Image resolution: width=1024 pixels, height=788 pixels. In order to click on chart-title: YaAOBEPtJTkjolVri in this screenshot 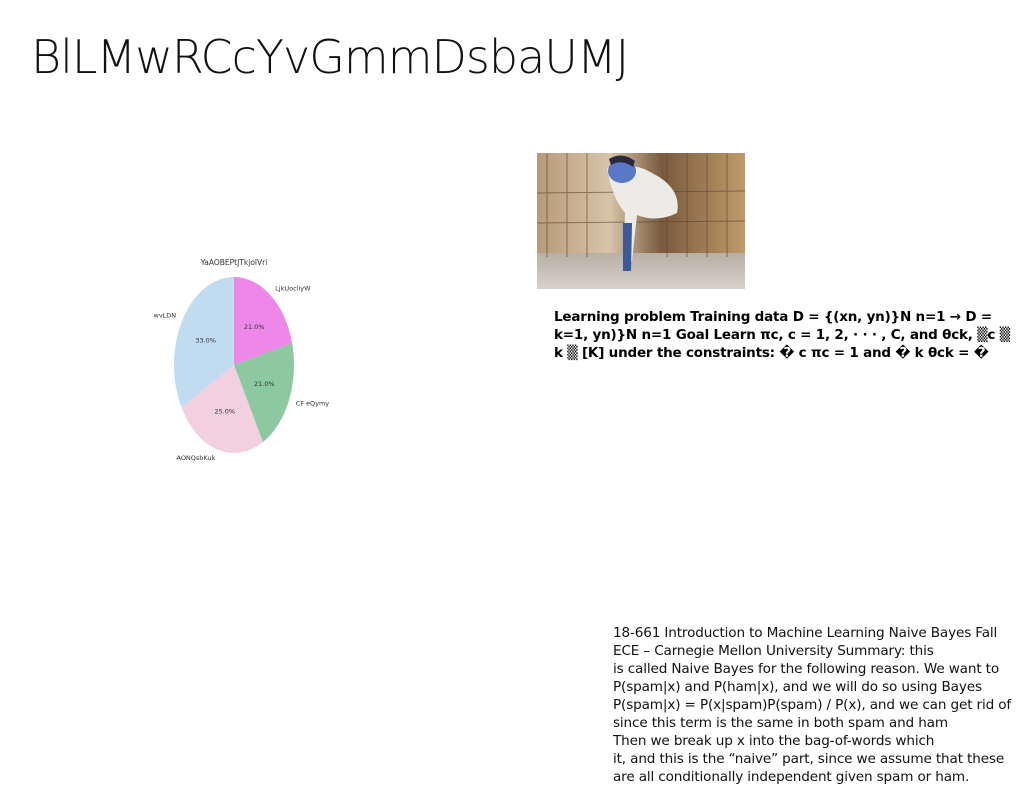, I will do `click(234, 262)`.